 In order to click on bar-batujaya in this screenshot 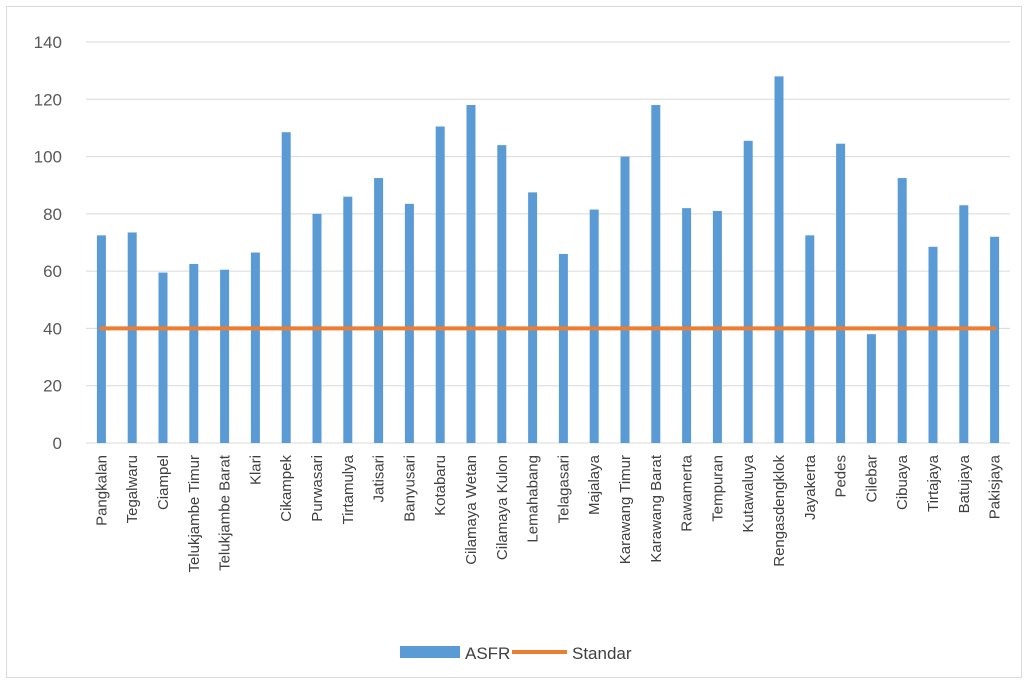, I will do `click(964, 324)`.